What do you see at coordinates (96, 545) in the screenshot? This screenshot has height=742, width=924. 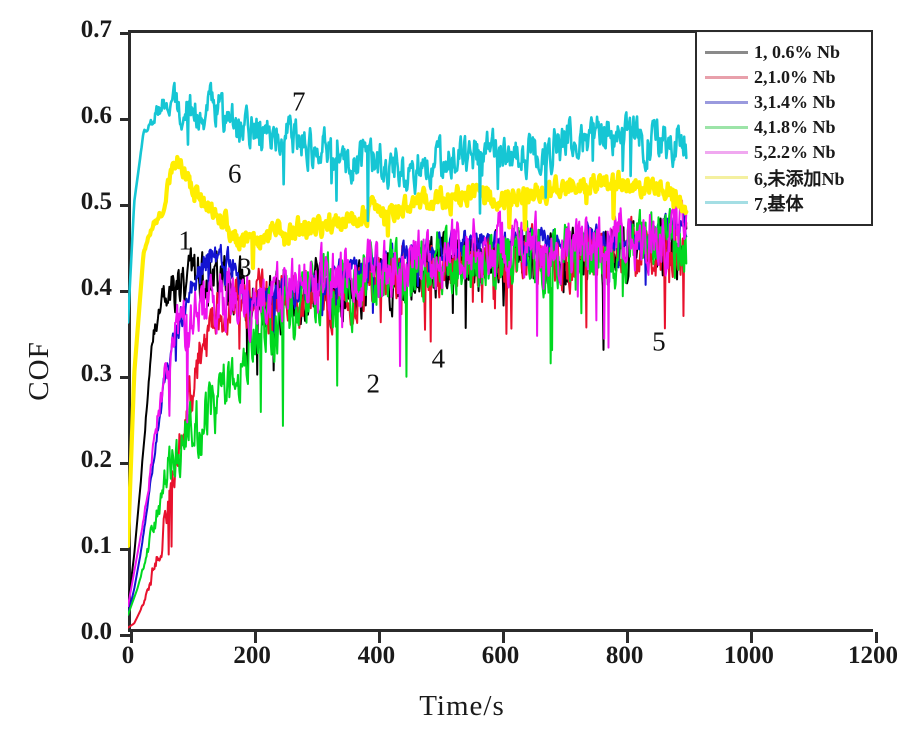 I see `y-axis-tick-label: 0.1` at bounding box center [96, 545].